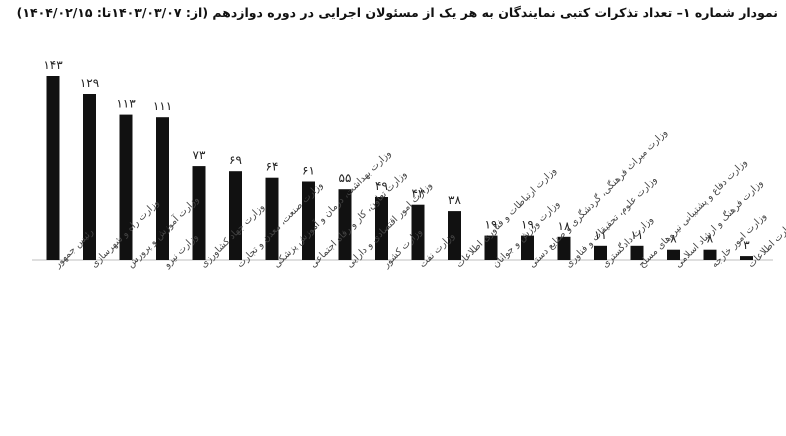 The image size is (786, 436). Describe the element at coordinates (89, 83) in the screenshot. I see `value-label: ۱۲۹` at that location.